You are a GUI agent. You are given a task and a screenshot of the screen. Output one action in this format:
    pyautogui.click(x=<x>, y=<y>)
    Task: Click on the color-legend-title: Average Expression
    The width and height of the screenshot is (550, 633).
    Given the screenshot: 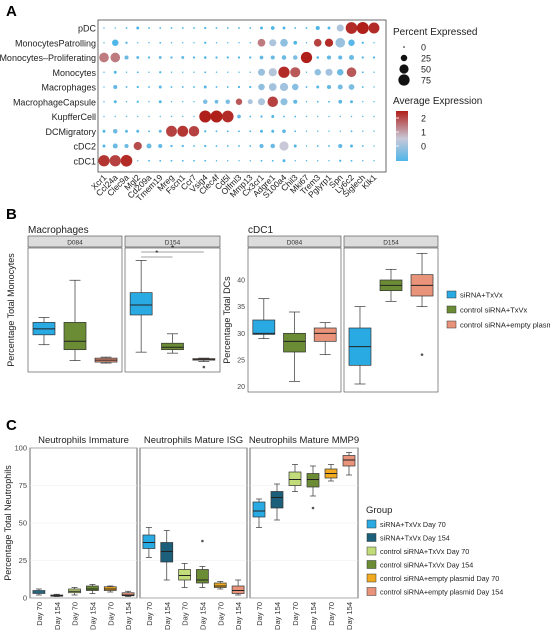 What is the action you would take?
    pyautogui.click(x=437, y=101)
    